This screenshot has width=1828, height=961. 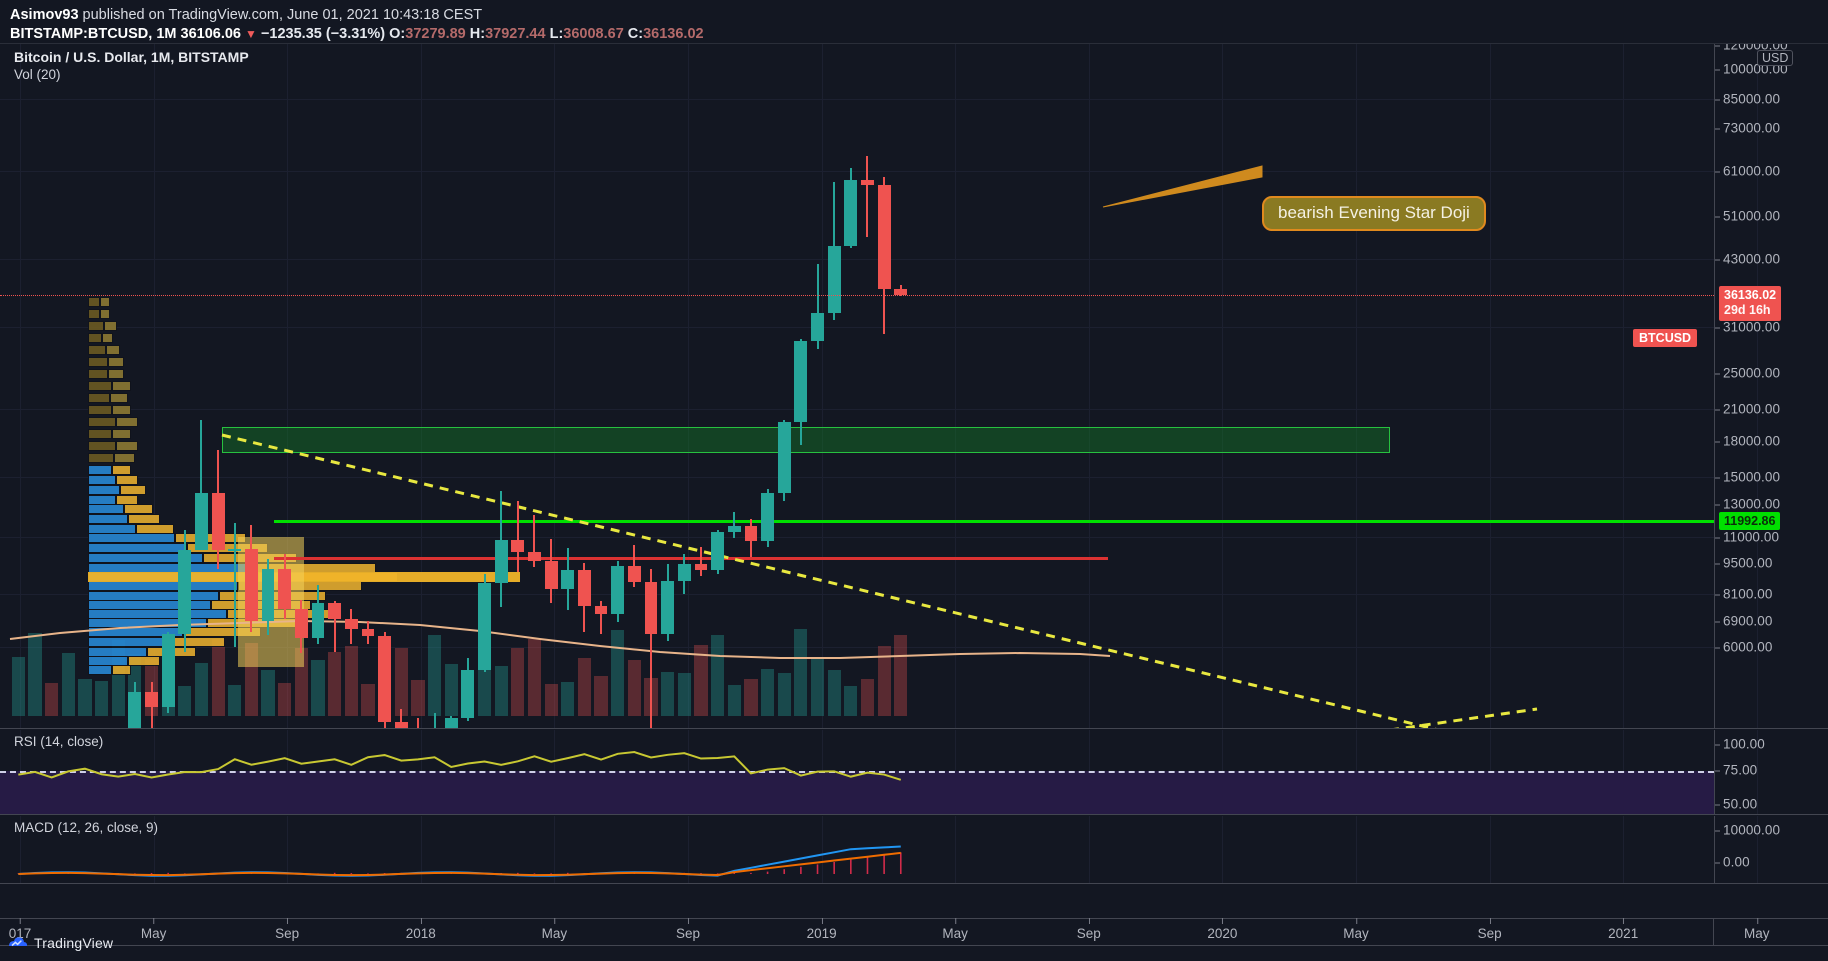 I want to click on rsi-axis: 100.00 75.00 50.00, so click(x=1771, y=772).